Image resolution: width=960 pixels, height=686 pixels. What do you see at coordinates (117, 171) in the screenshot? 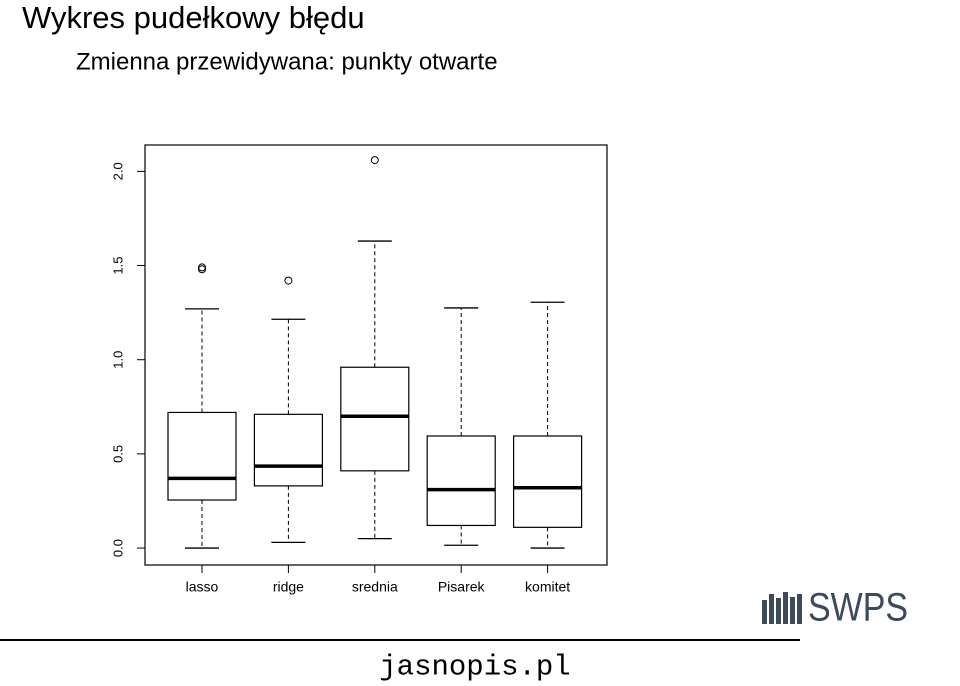
I see `y-tick-label: 2.0` at bounding box center [117, 171].